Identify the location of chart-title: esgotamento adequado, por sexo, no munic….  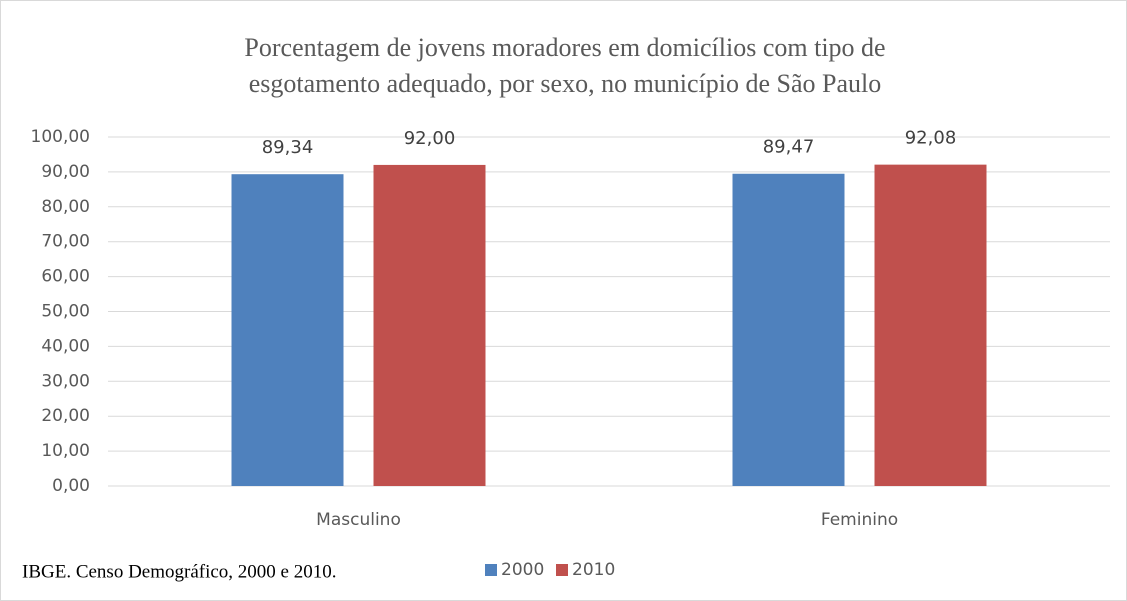
(565, 83).